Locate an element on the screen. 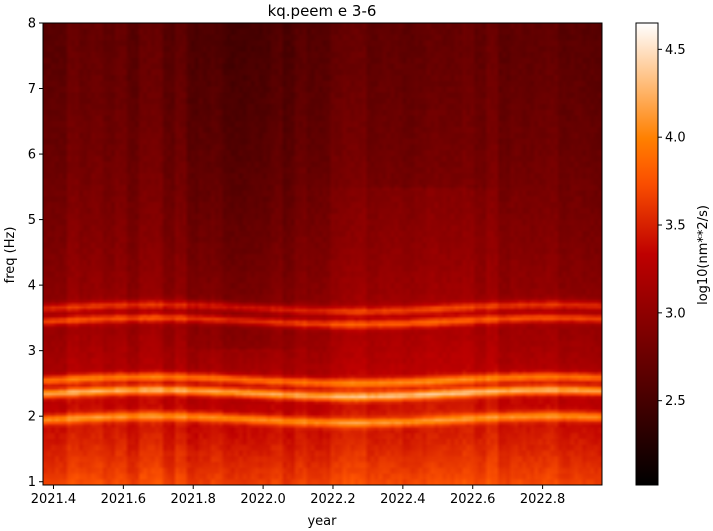  y-tick-label: 2 is located at coordinates (32, 417).